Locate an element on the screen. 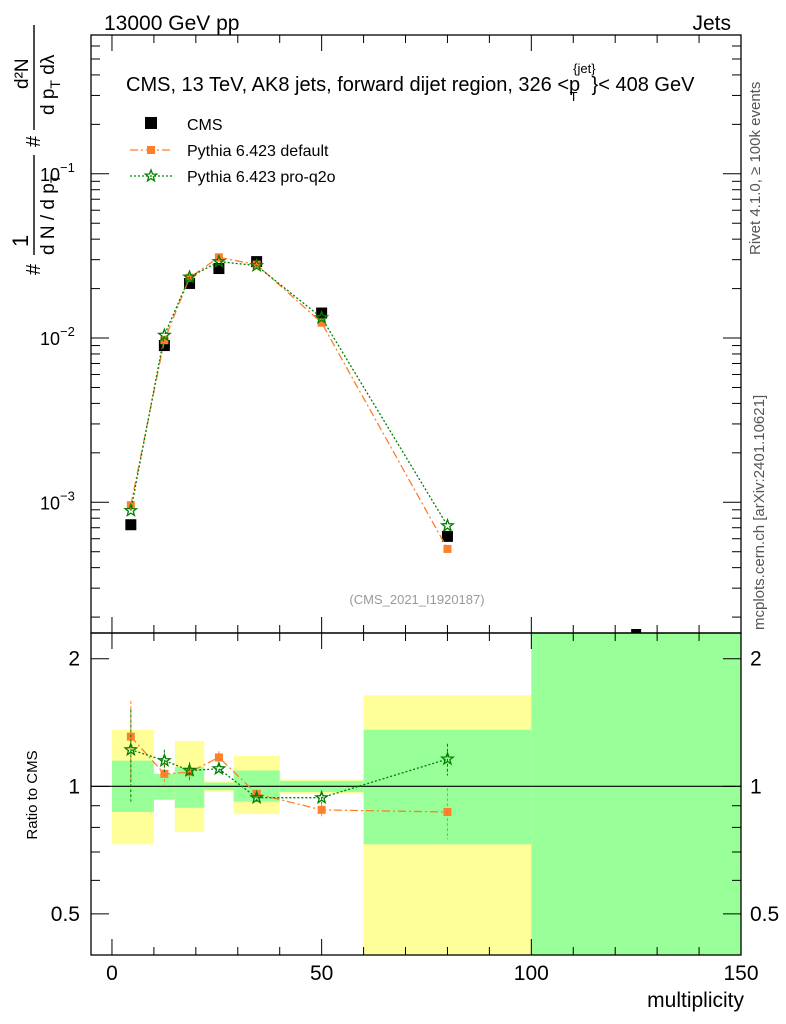  legend-default-label: Pythia 6.423 default is located at coordinates (258, 151).